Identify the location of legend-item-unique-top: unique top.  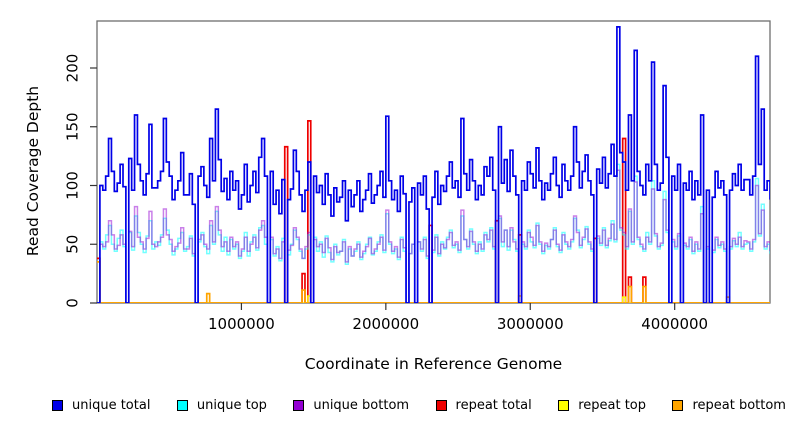
(221, 405).